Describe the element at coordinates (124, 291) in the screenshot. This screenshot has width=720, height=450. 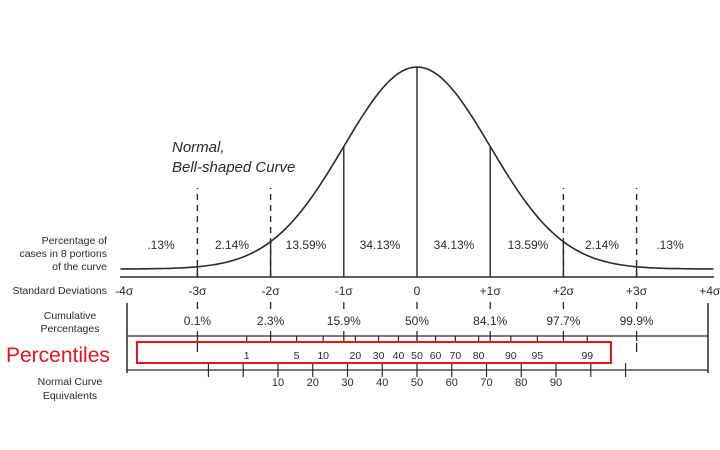
I see `sd-label: -4σ` at that location.